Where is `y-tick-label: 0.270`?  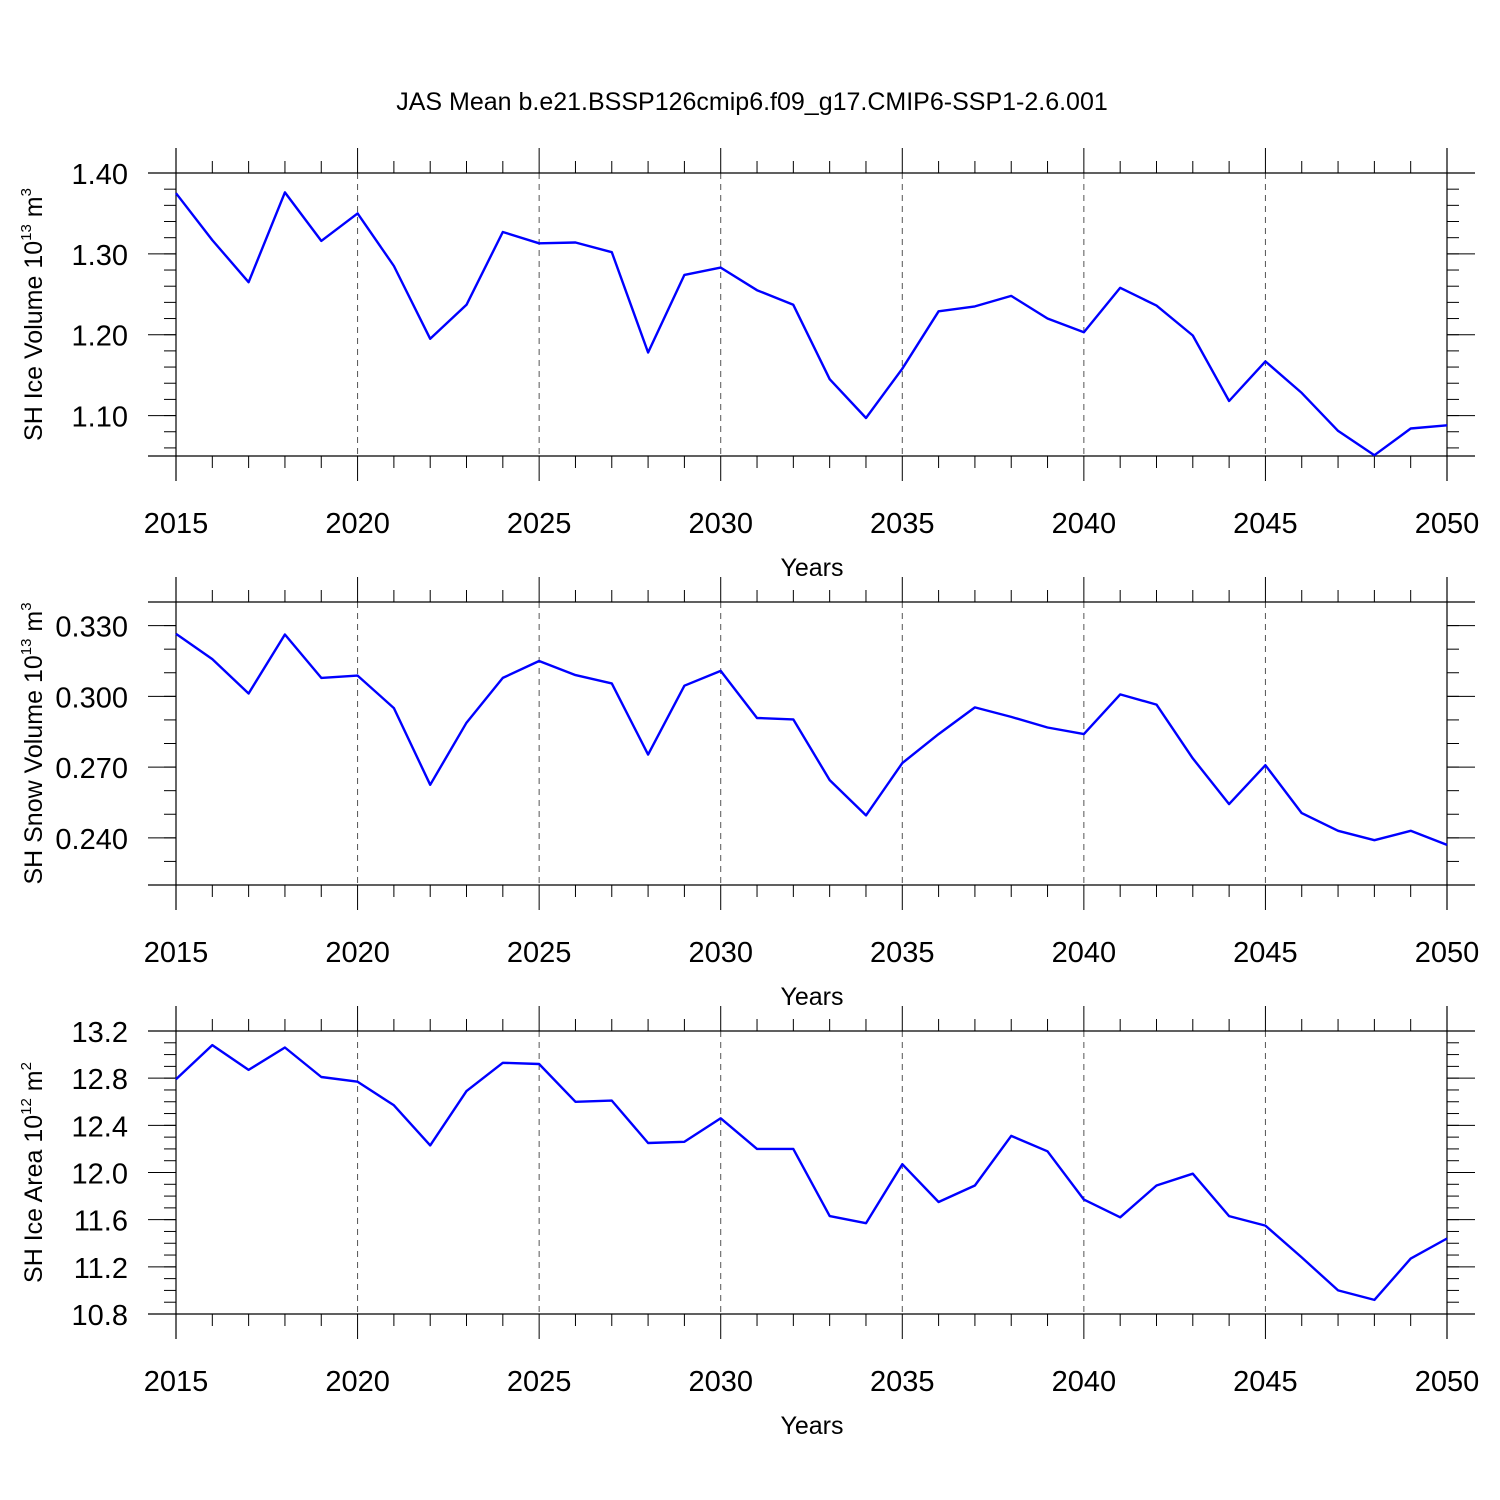
y-tick-label: 0.270 is located at coordinates (91, 769).